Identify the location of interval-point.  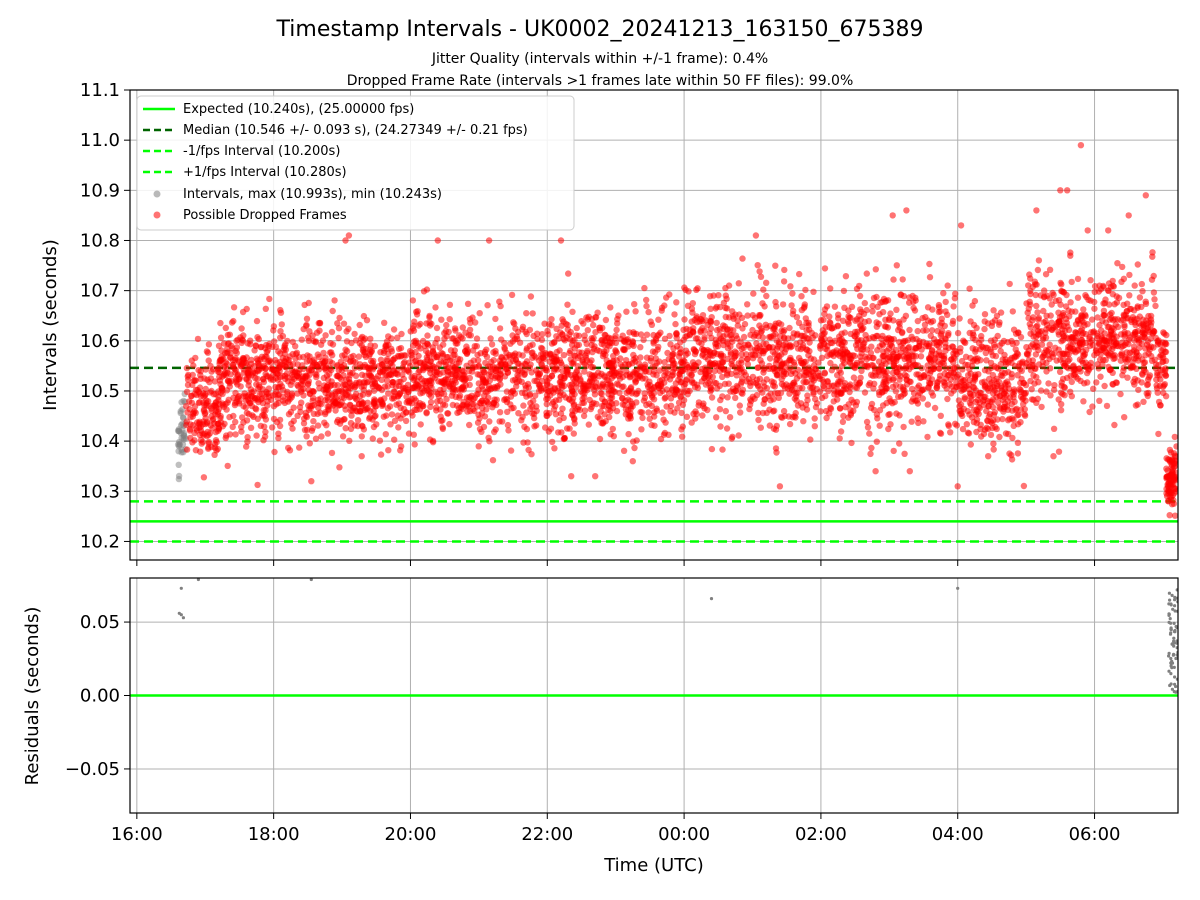
(179, 442).